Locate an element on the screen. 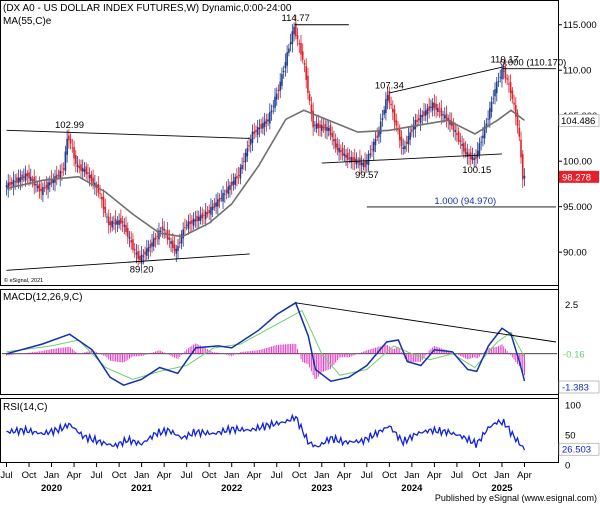 The width and height of the screenshot is (600, 511). copyright-text: © eSignal, 2021 is located at coordinates (23, 280).